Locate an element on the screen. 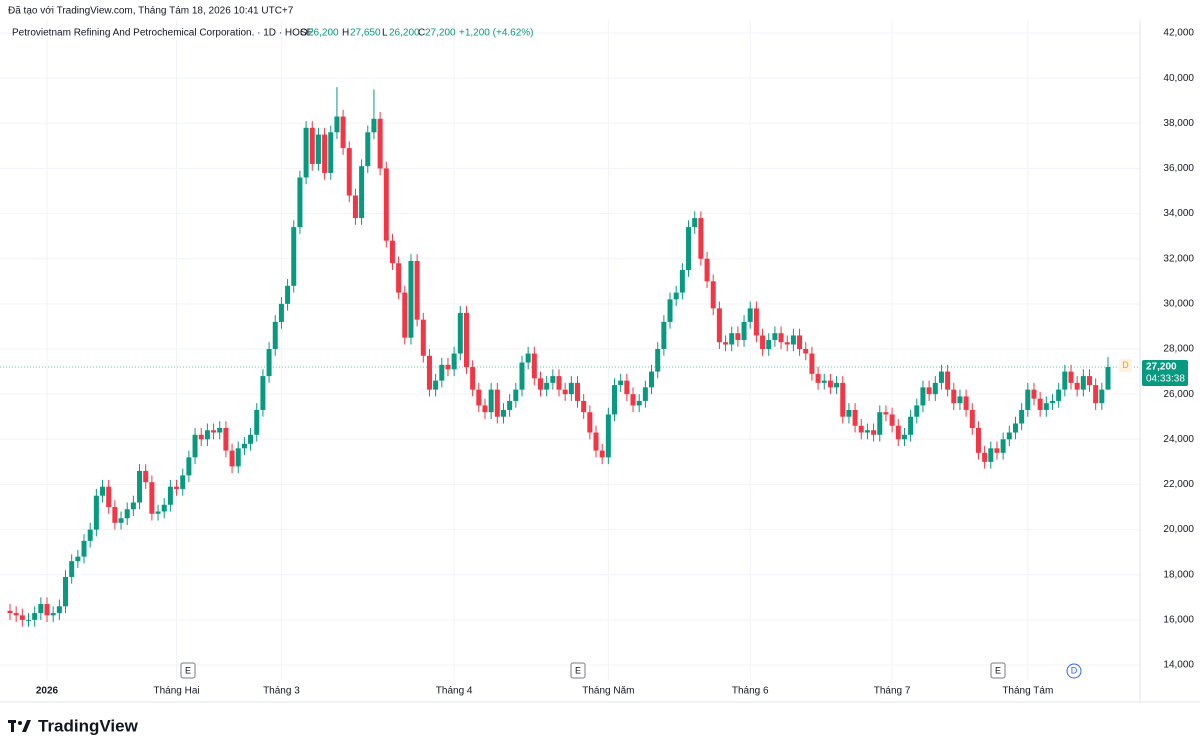 This screenshot has width=1200, height=750. c-key: C is located at coordinates (421, 33).